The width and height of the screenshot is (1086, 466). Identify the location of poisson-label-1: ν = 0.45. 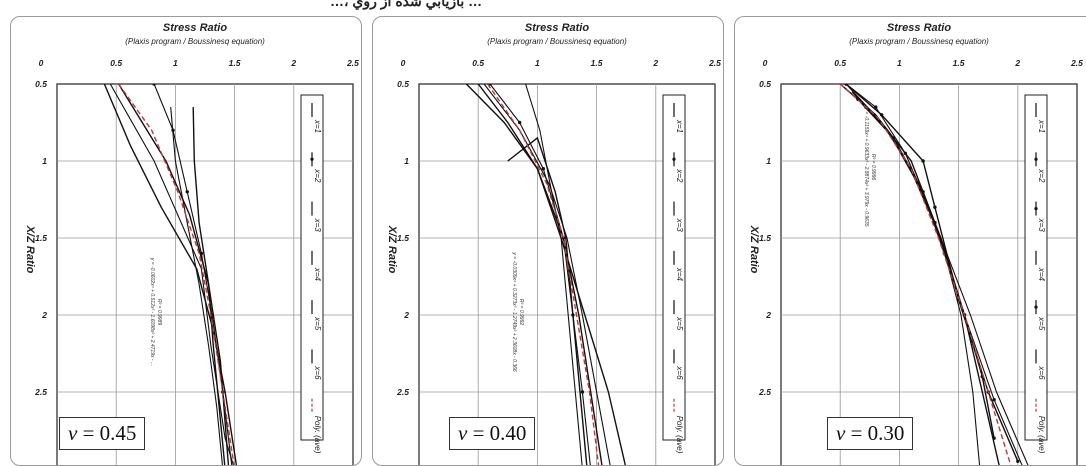
(102, 433).